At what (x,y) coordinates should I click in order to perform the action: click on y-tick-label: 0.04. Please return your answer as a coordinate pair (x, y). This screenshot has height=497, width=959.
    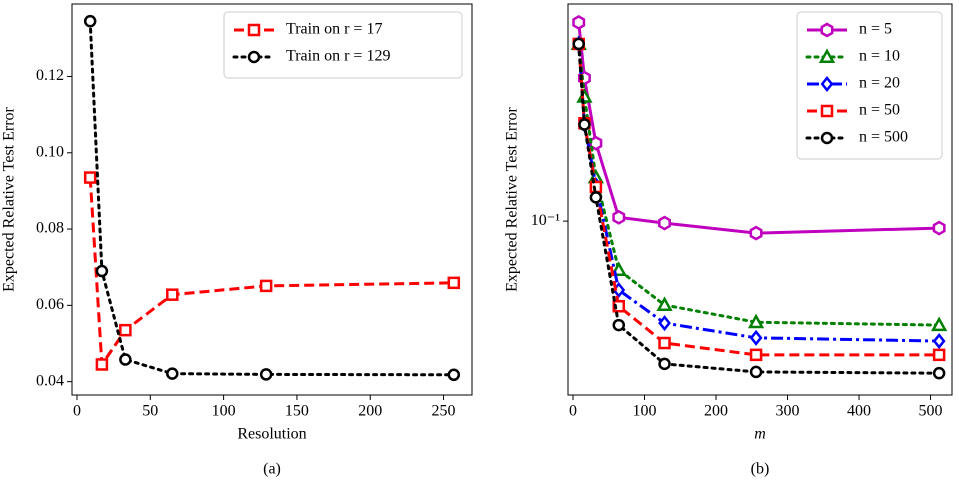
    Looking at the image, I should click on (50, 380).